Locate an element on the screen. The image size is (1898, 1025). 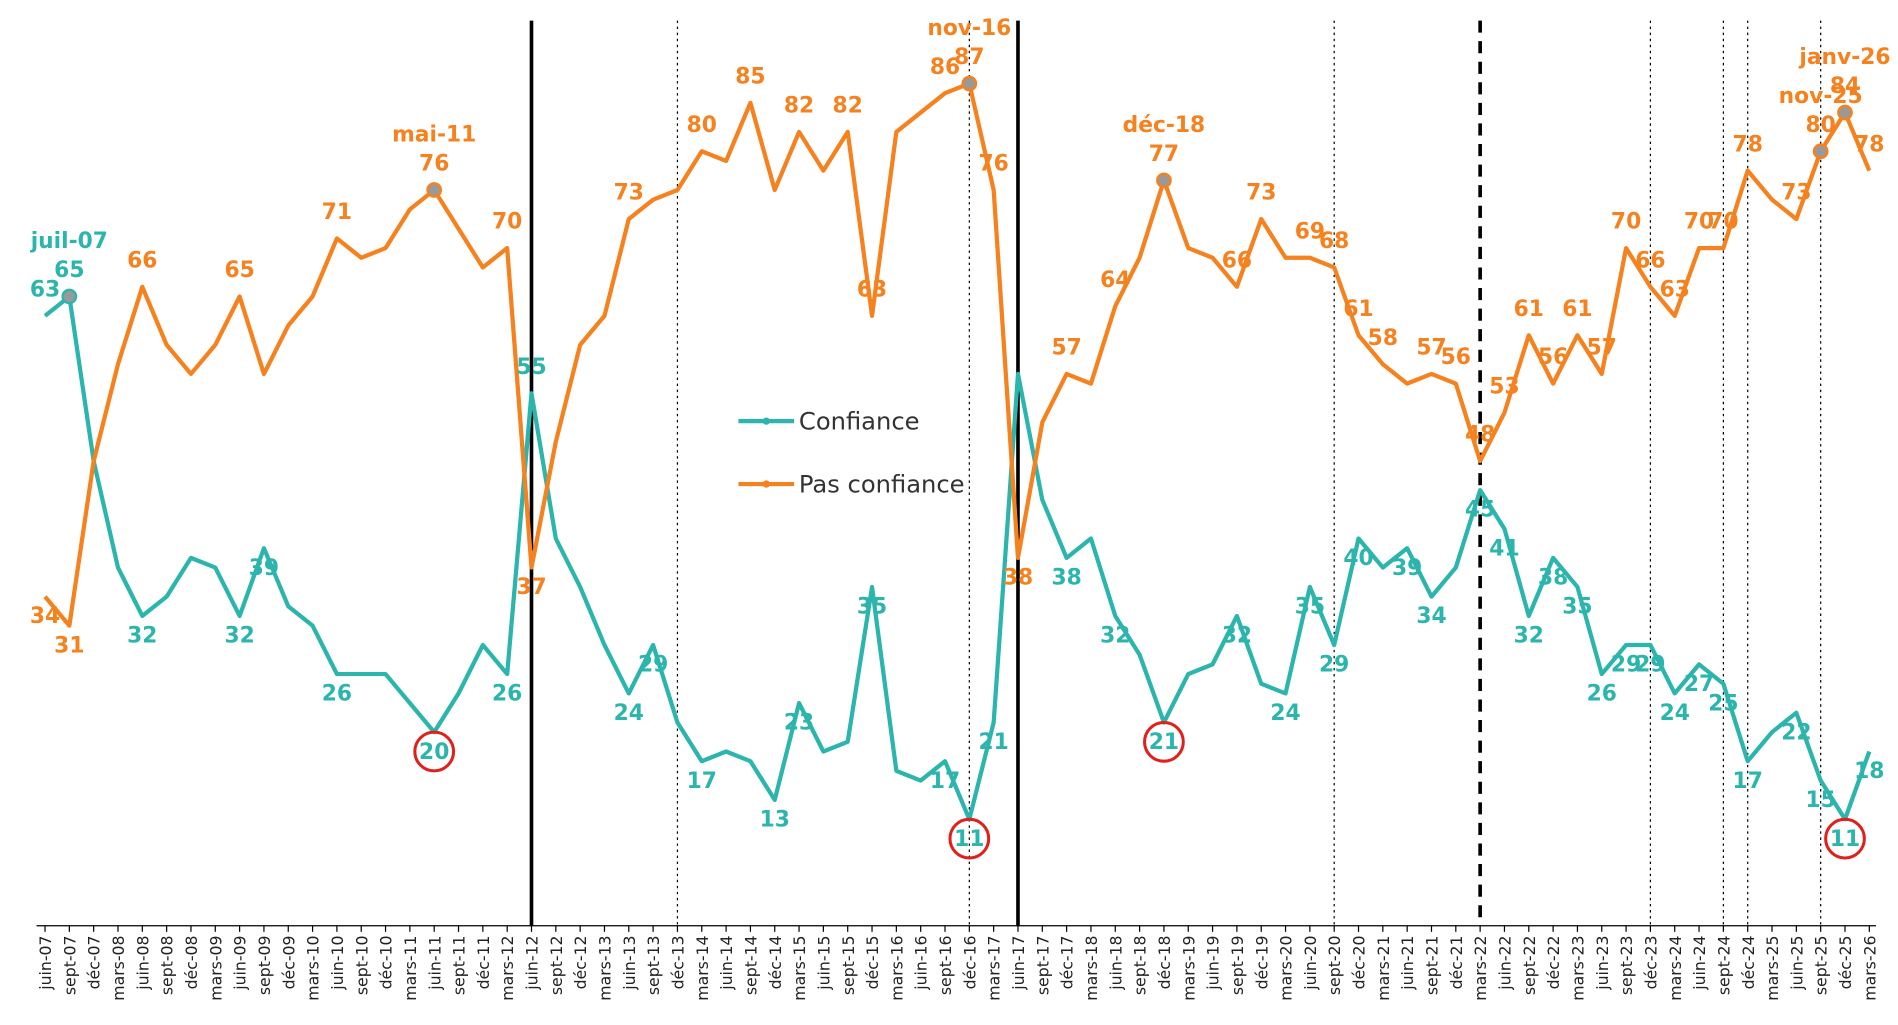
x-tick-label: juin-09 is located at coordinates (240, 962).